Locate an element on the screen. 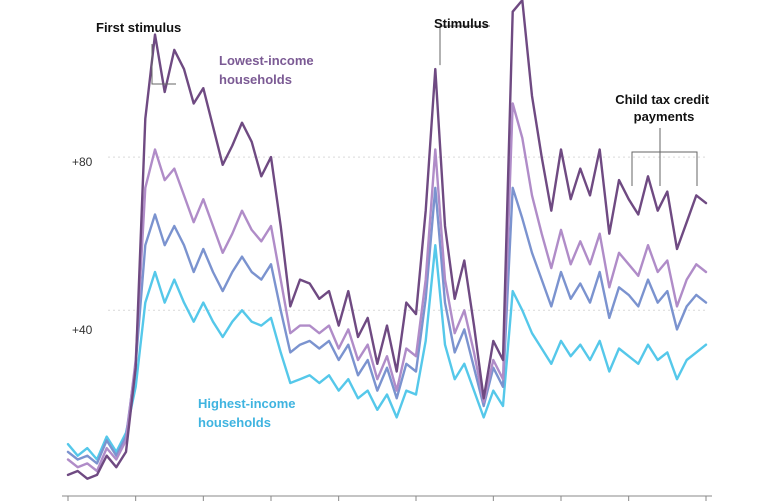 This screenshot has height=501, width=780. first-stimulus-leader is located at coordinates (163, 64).